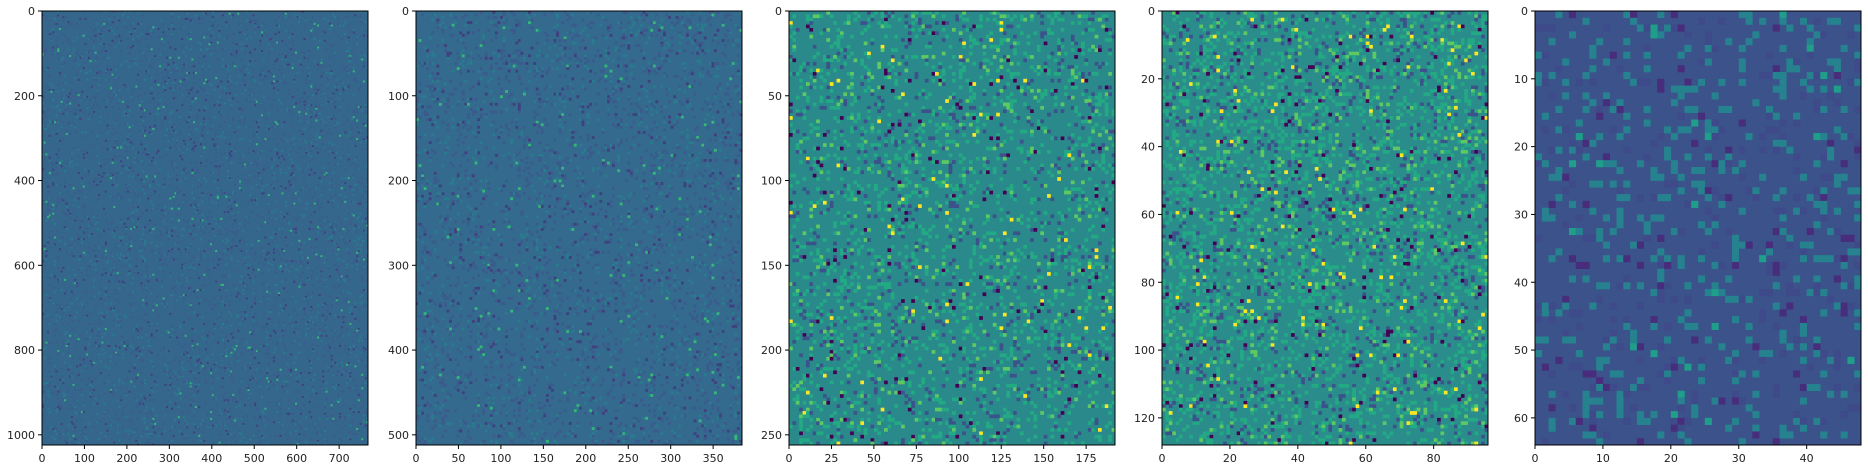 This screenshot has width=1868, height=470. What do you see at coordinates (211, 458) in the screenshot?
I see `x-tick-label: 400` at bounding box center [211, 458].